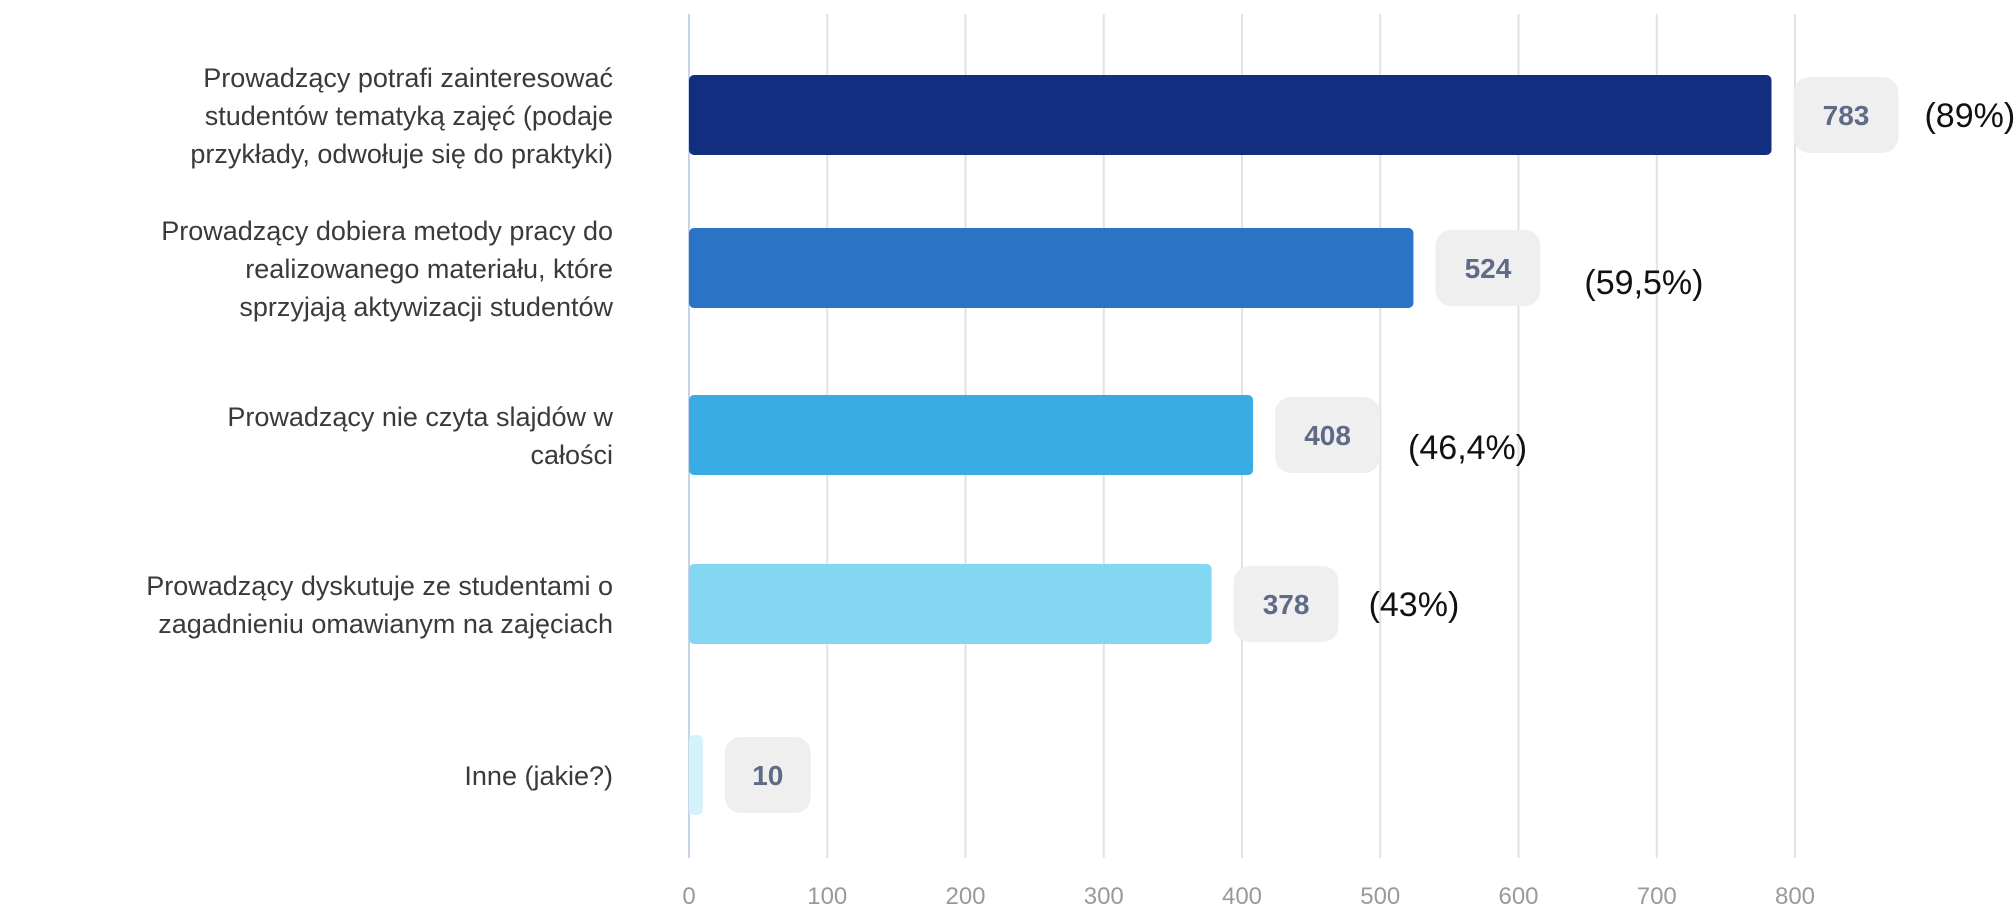 The height and width of the screenshot is (908, 2015). I want to click on value-label: 783, so click(1846, 115).